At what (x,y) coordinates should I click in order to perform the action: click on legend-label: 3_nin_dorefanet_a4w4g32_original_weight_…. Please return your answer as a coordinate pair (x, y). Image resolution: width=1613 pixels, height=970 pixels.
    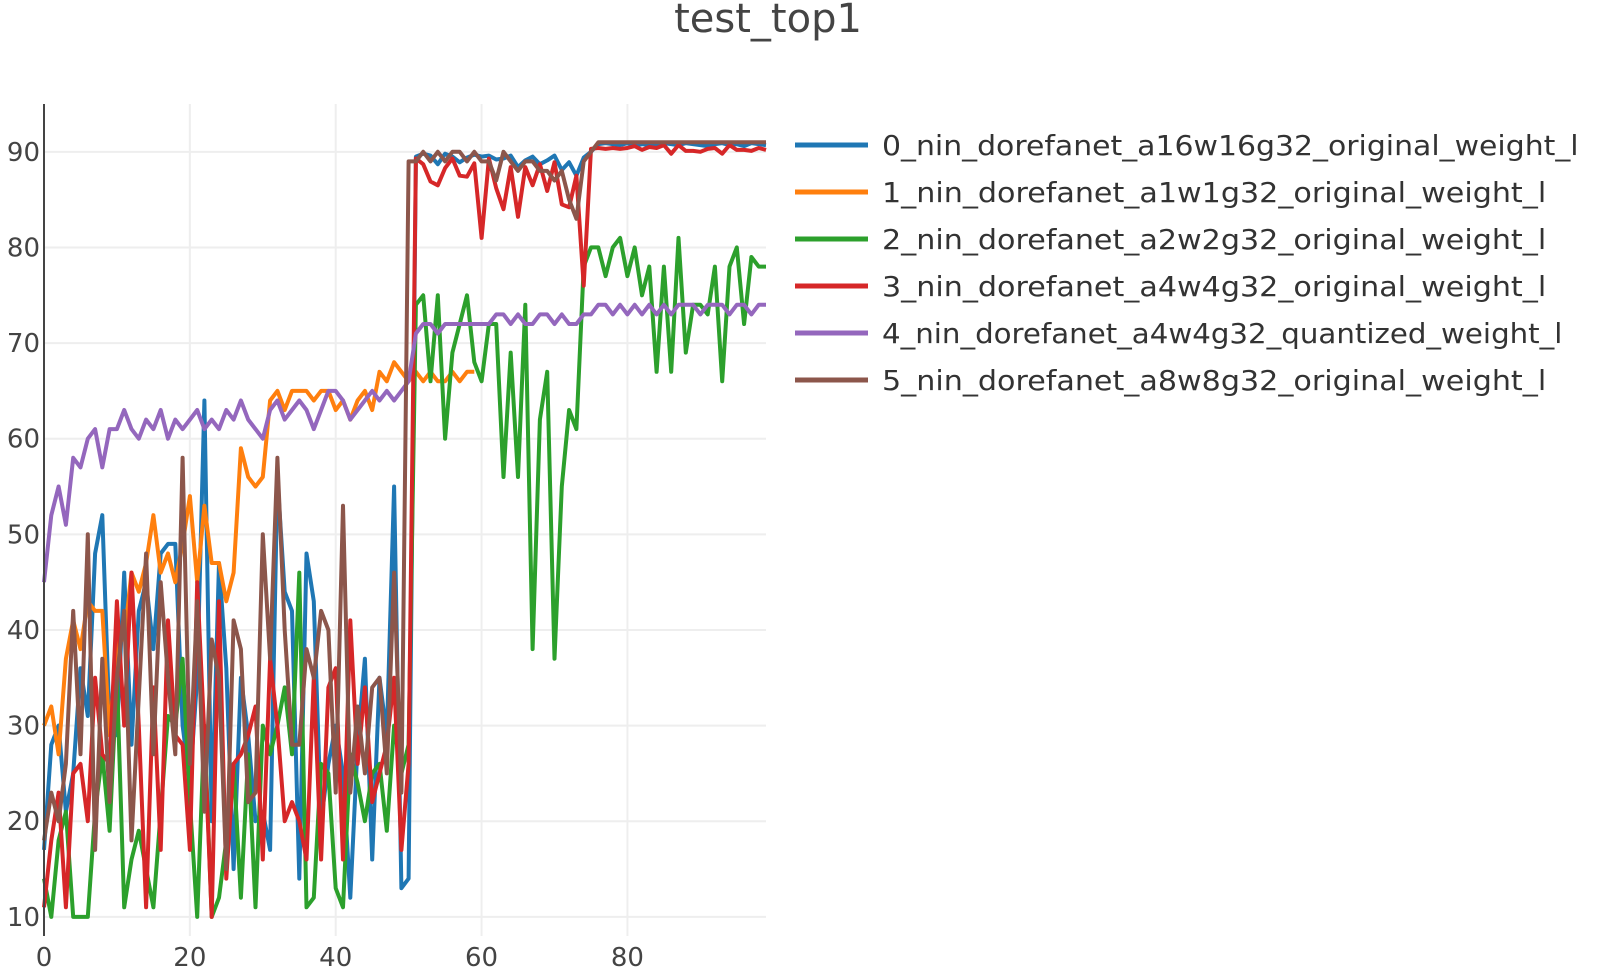
    Looking at the image, I should click on (1214, 286).